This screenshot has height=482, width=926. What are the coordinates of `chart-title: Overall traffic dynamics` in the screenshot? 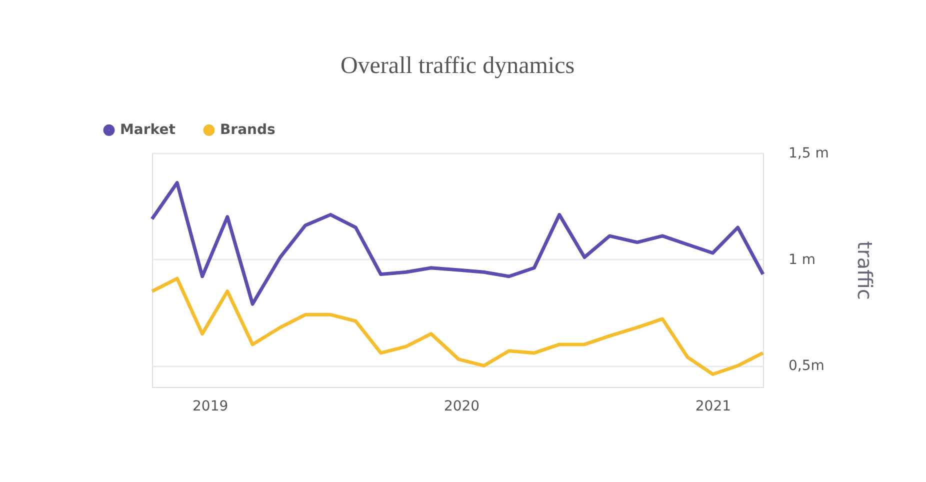 It's located at (457, 66).